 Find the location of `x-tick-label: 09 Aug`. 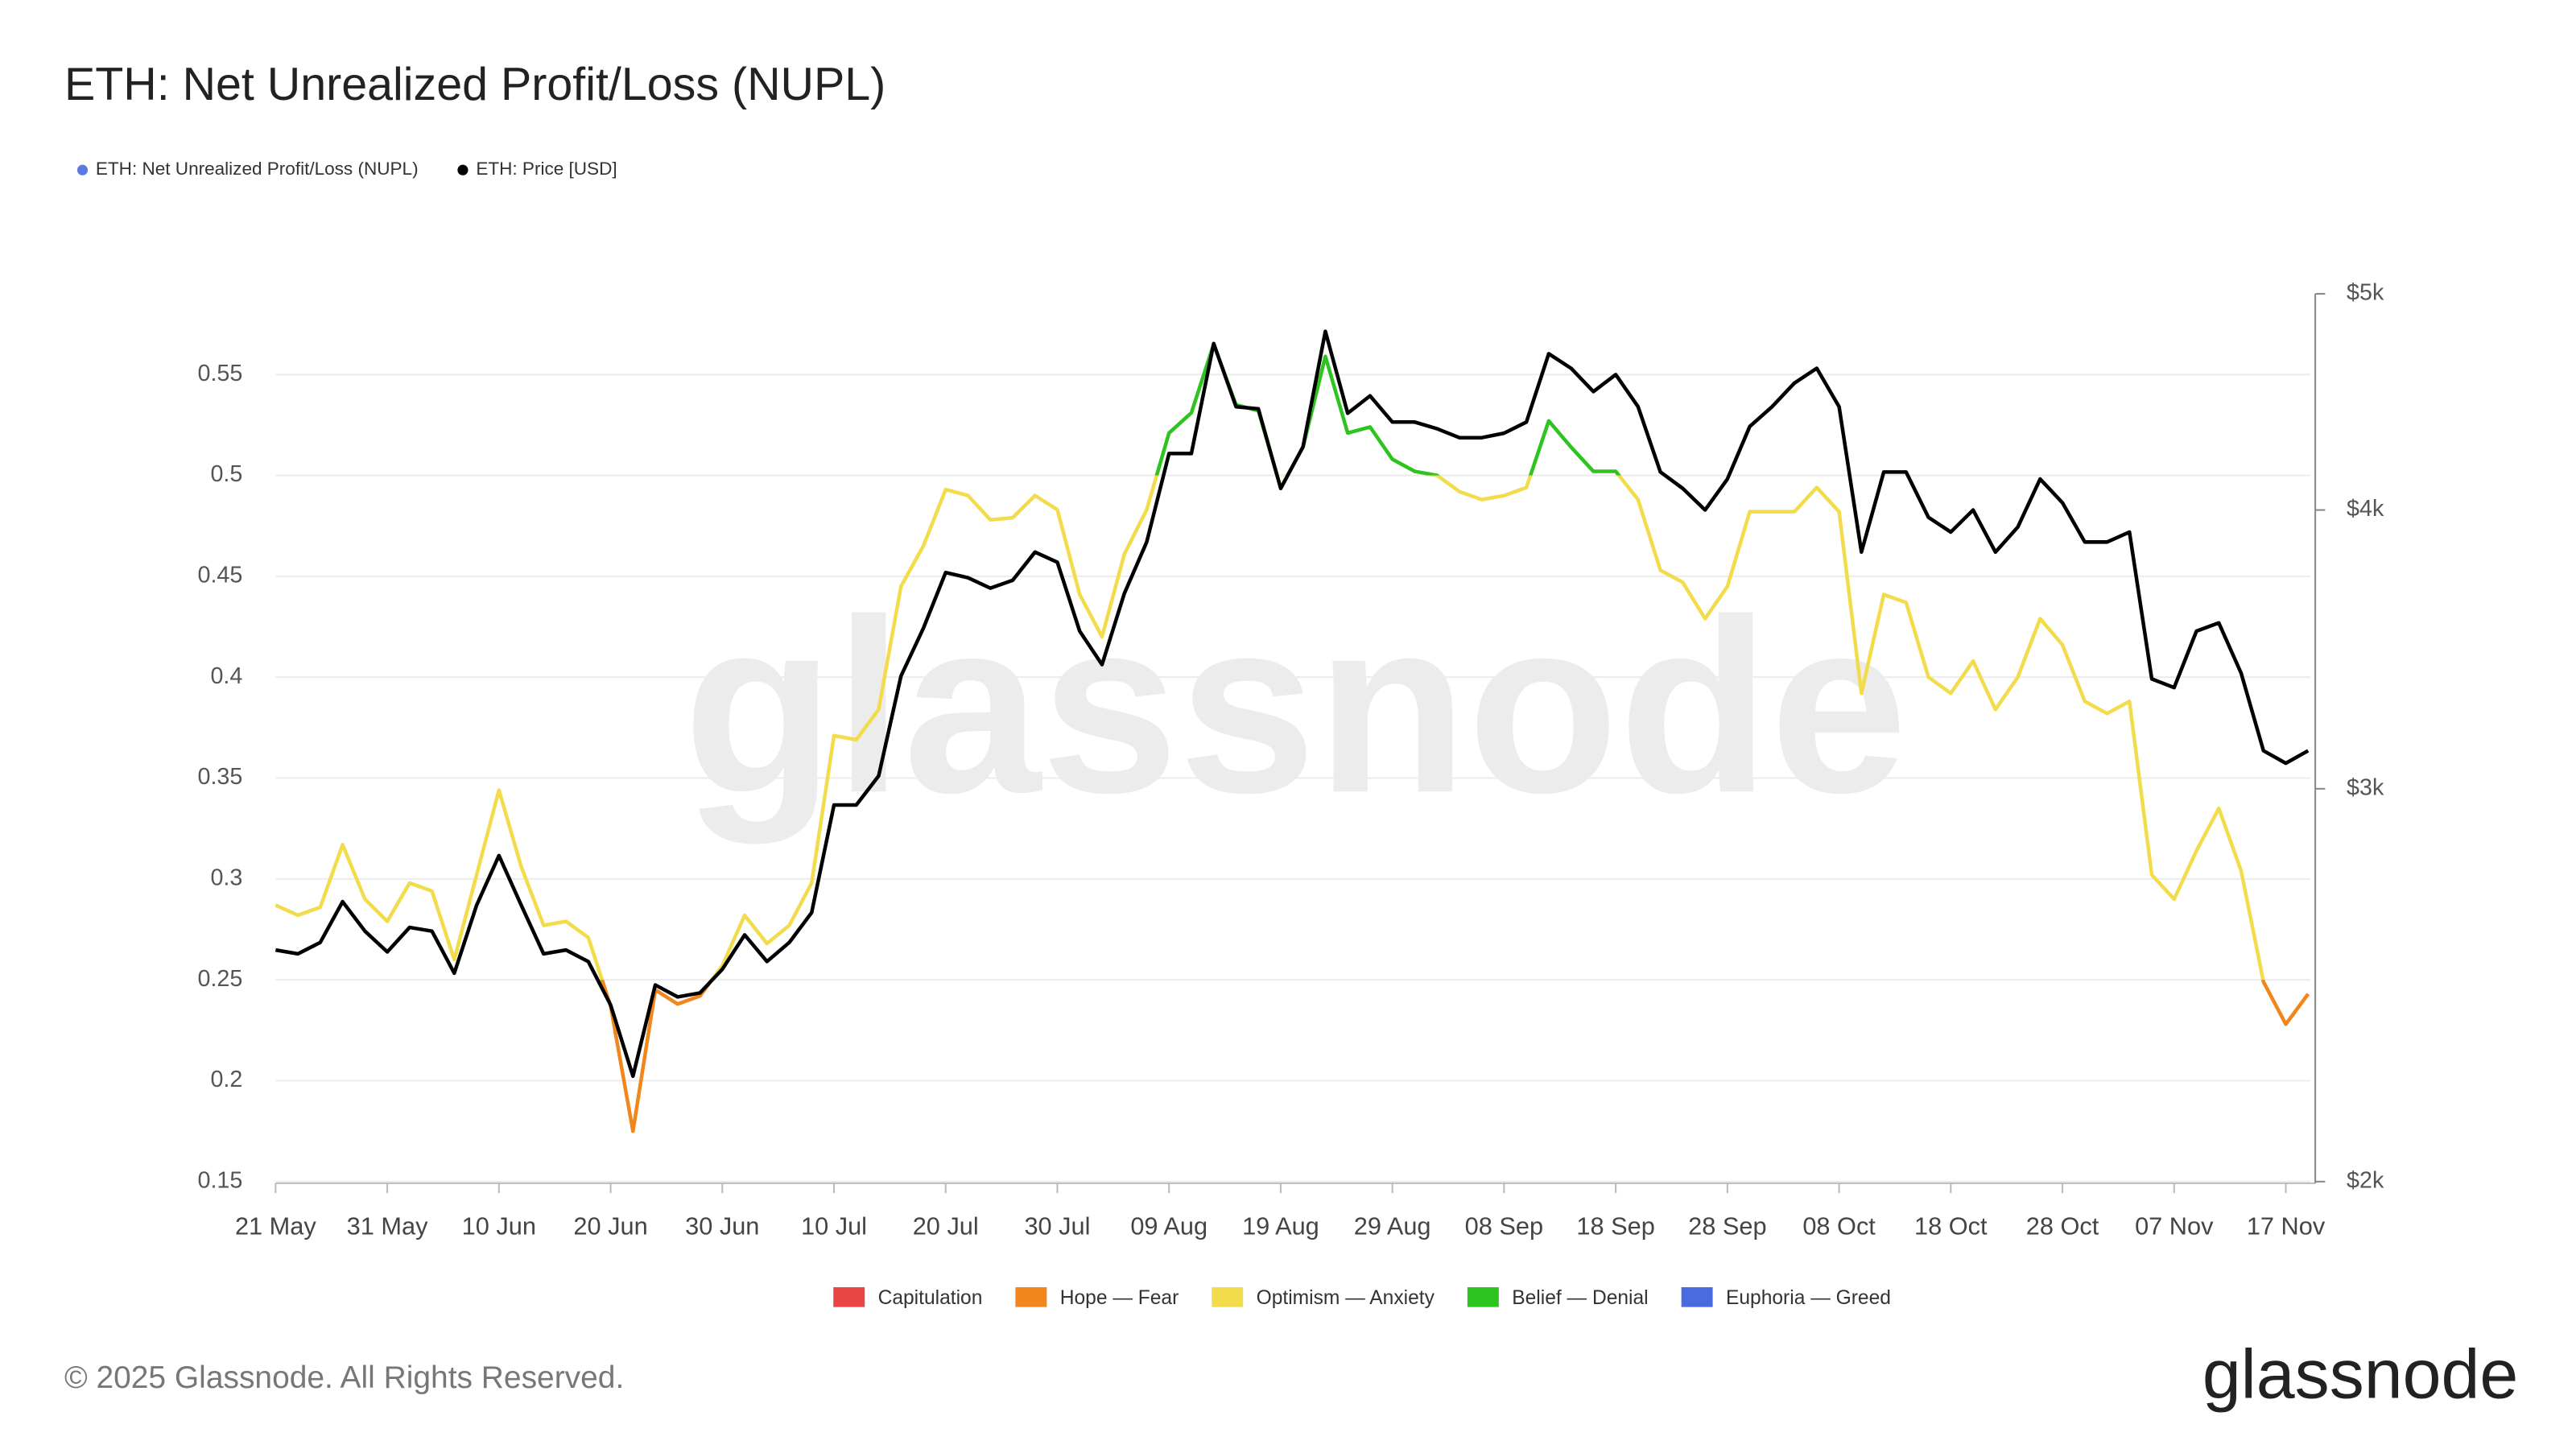

x-tick-label: 09 Aug is located at coordinates (1169, 1226).